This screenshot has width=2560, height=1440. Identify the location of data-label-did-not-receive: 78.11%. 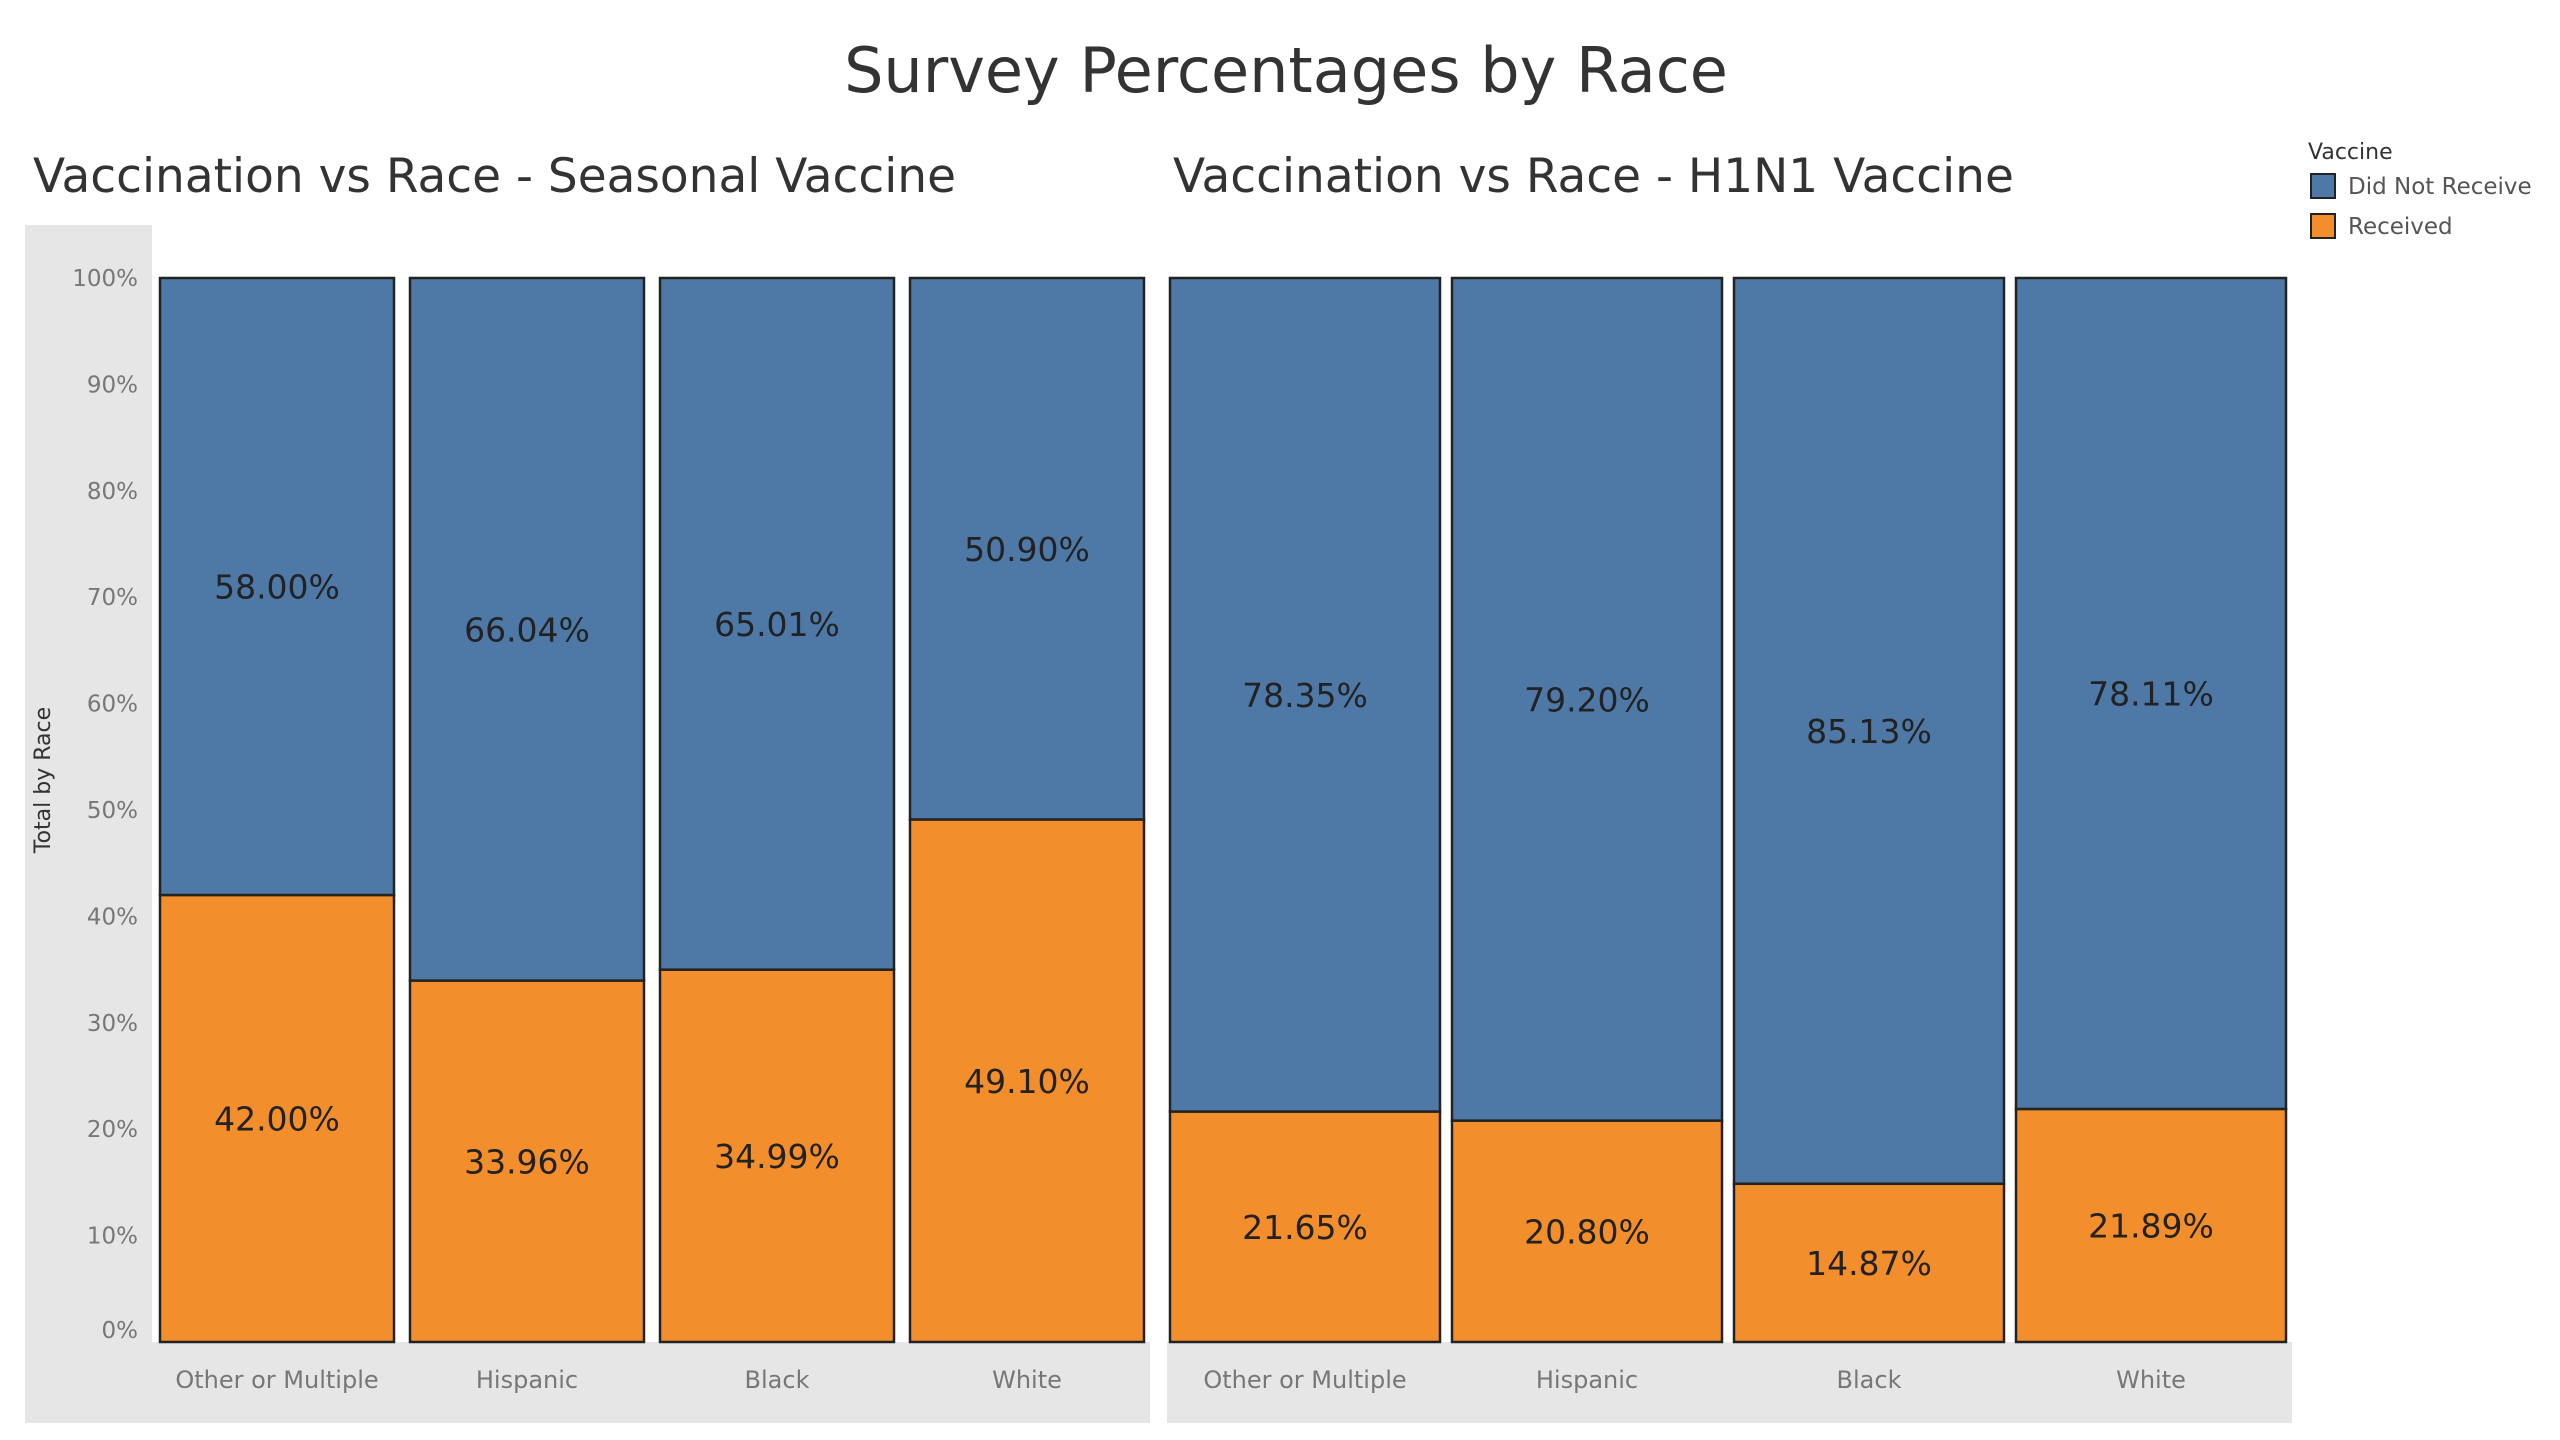
(2151, 694).